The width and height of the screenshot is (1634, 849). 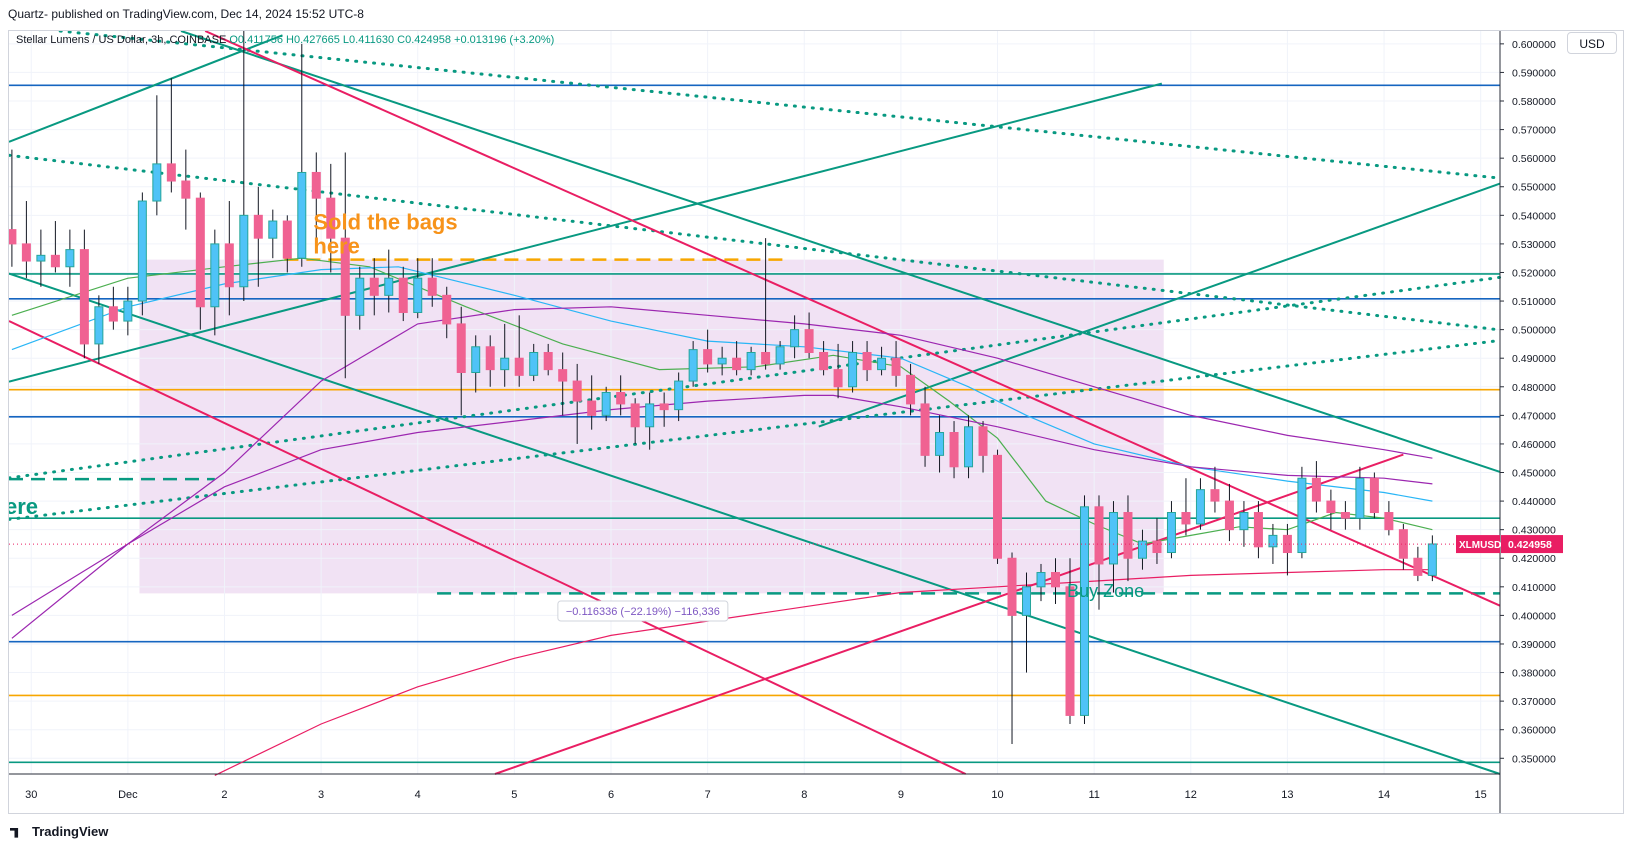 I want to click on price-tick-label: 0.600000, so click(x=1534, y=45).